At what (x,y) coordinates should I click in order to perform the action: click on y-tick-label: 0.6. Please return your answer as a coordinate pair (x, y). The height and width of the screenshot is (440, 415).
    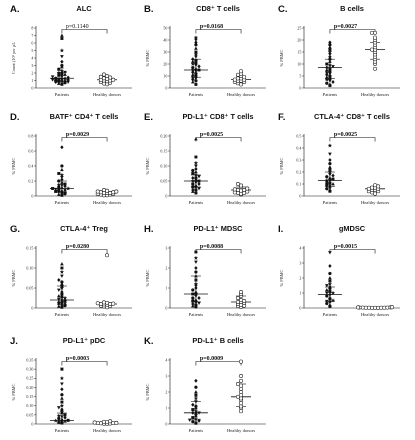
    Looking at the image, I should click on (30, 150).